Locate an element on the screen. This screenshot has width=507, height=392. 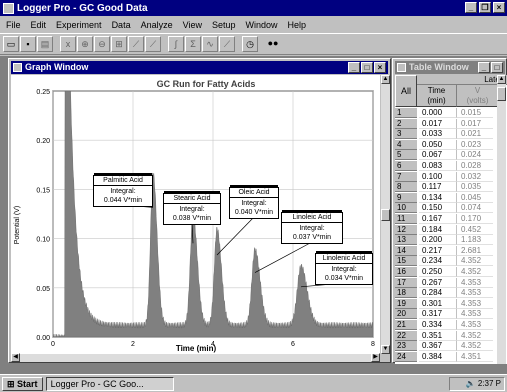
graph-window-titlebar: Graph Window _ □ × is located at coordinates (199, 67).